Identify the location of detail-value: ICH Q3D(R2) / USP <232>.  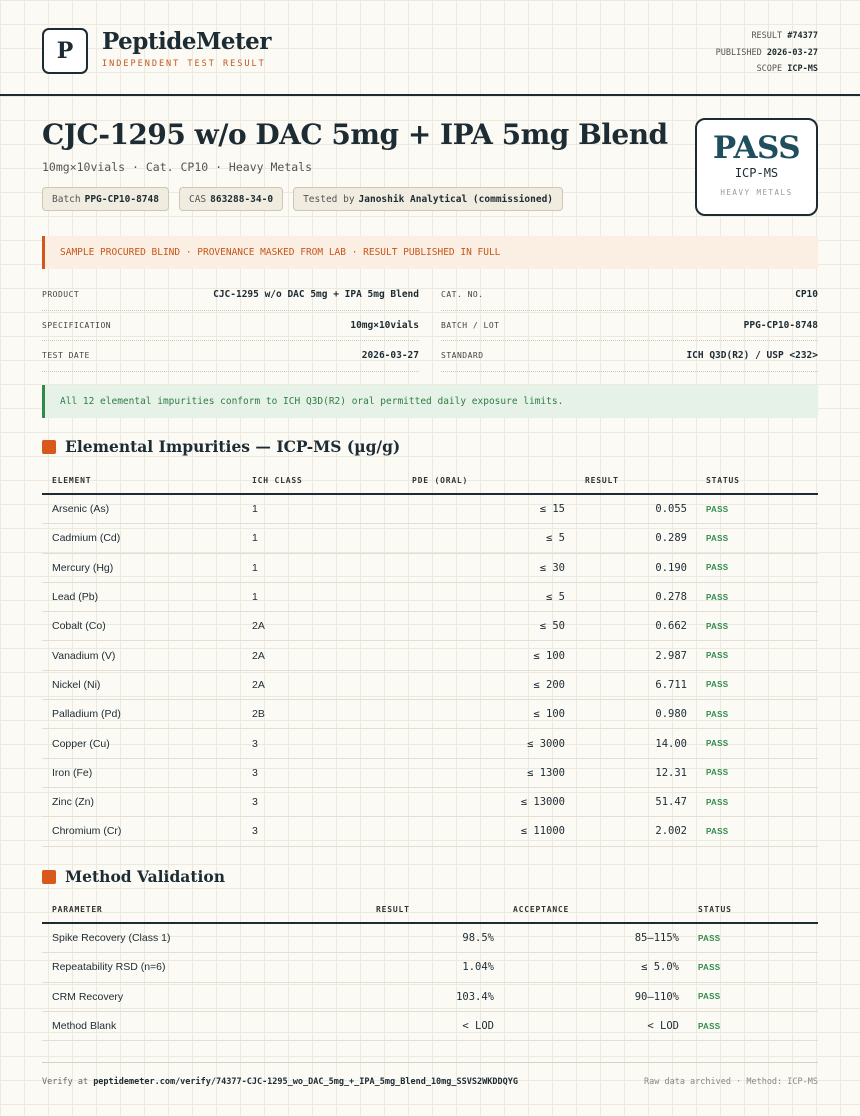
(752, 356).